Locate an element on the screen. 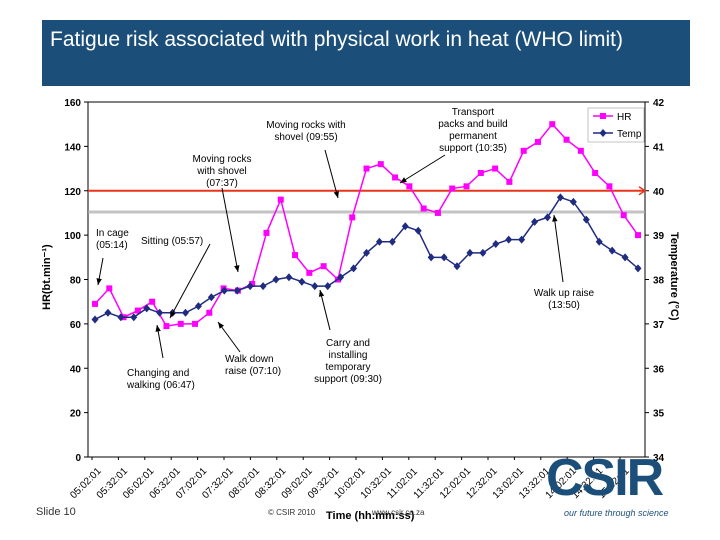  y-tick-label: 0 is located at coordinates (78, 458).